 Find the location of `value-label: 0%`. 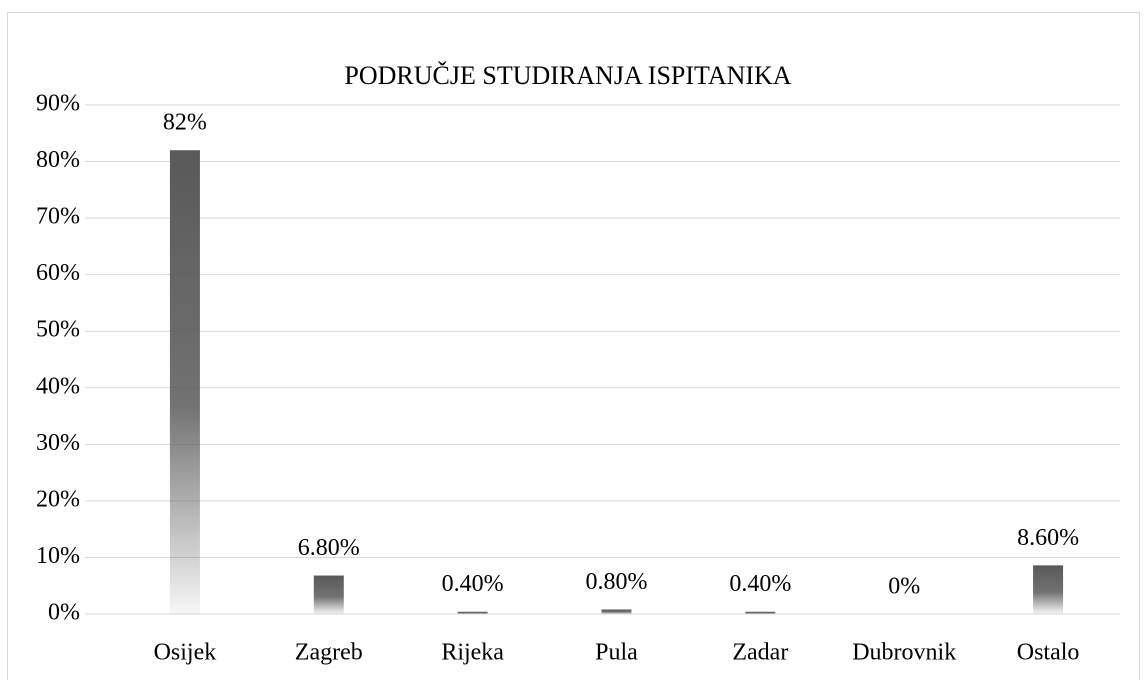

value-label: 0% is located at coordinates (904, 587).